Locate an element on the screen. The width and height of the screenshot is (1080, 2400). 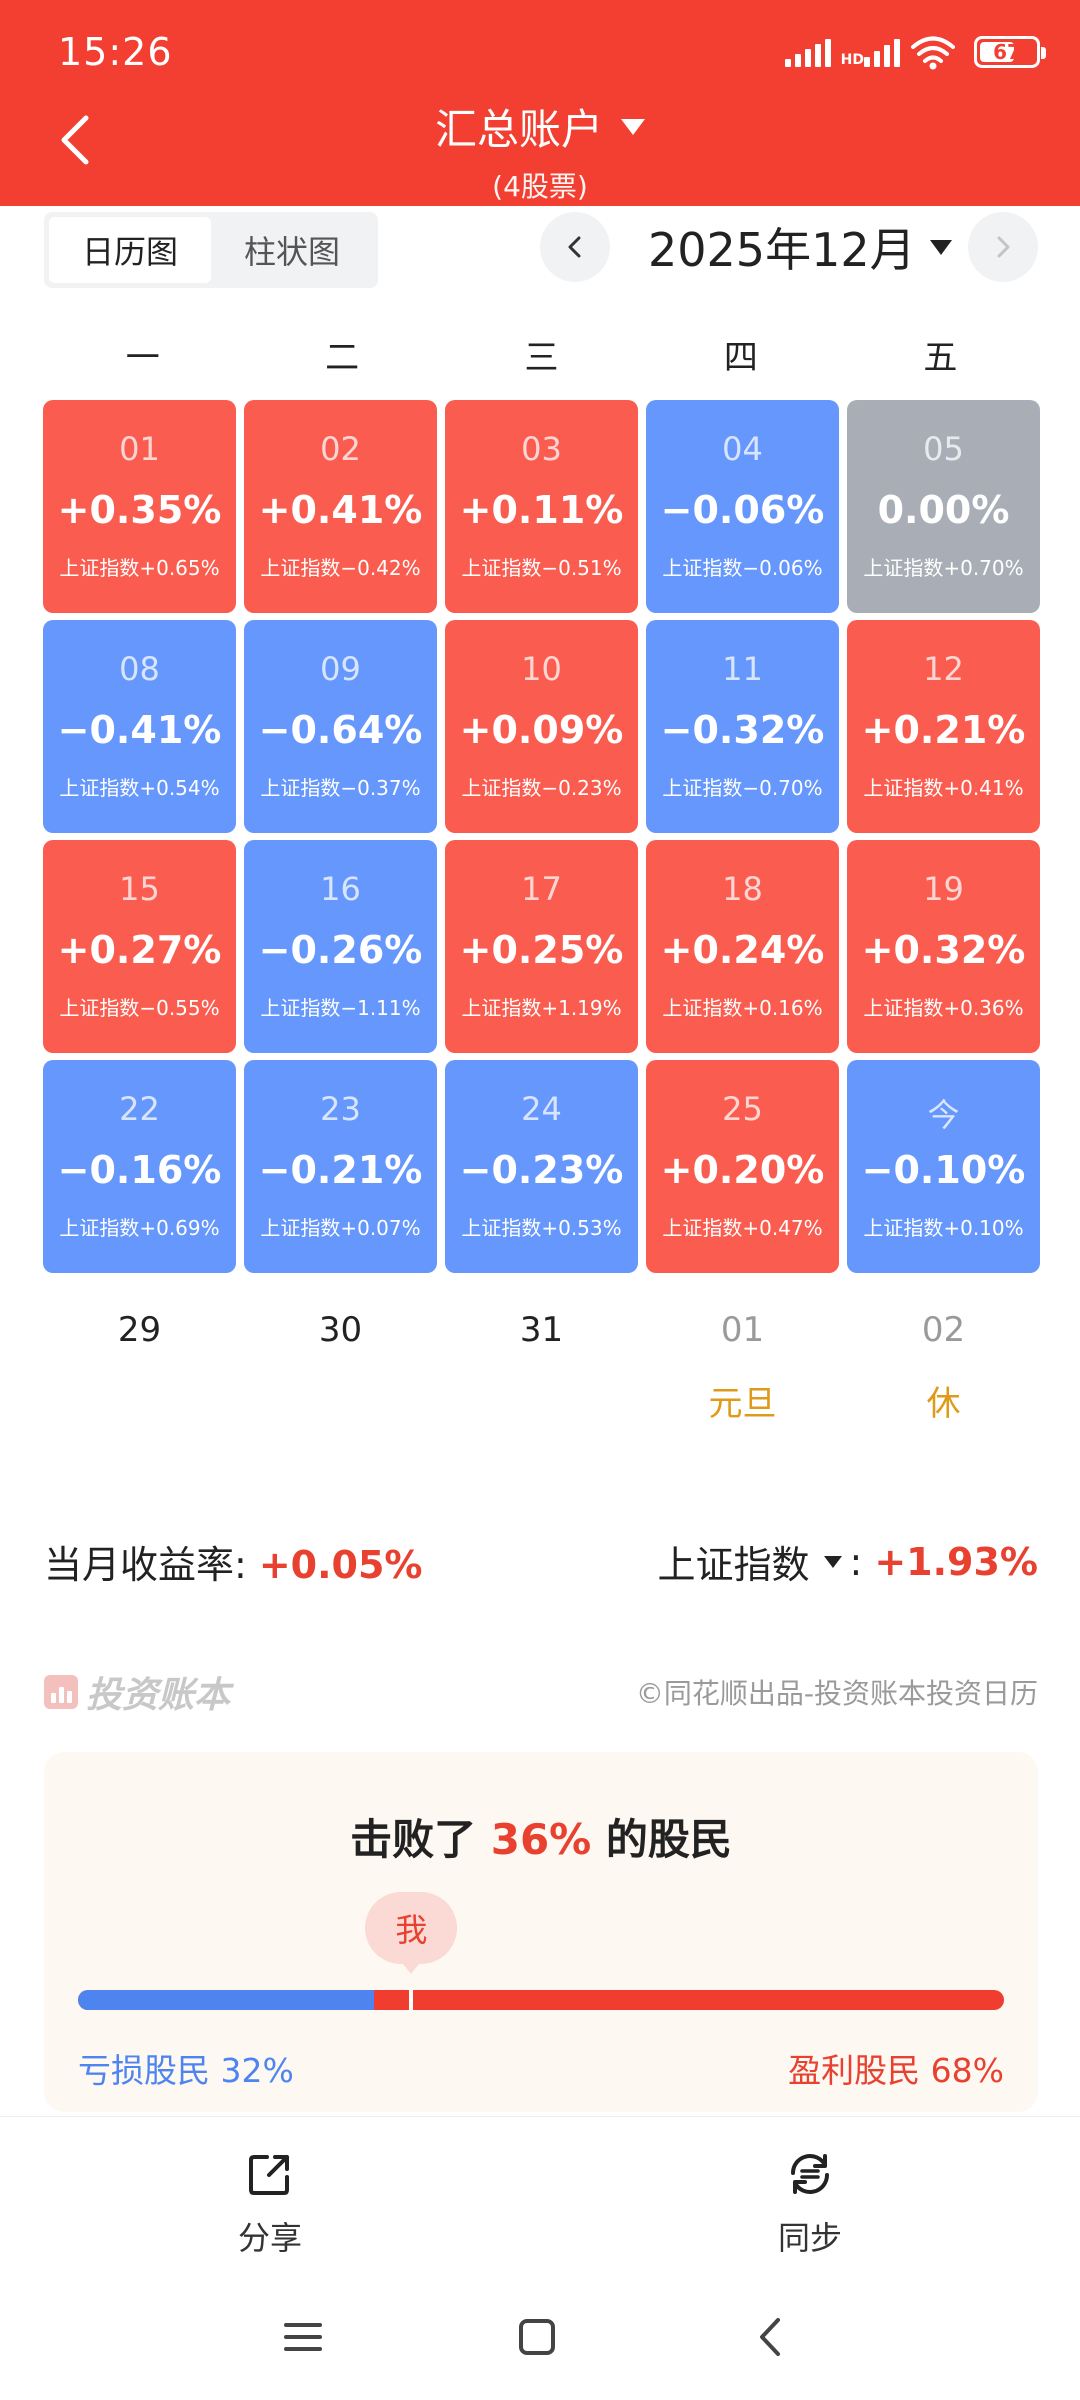
index-dropdown-icon is located at coordinates (832, 1561).